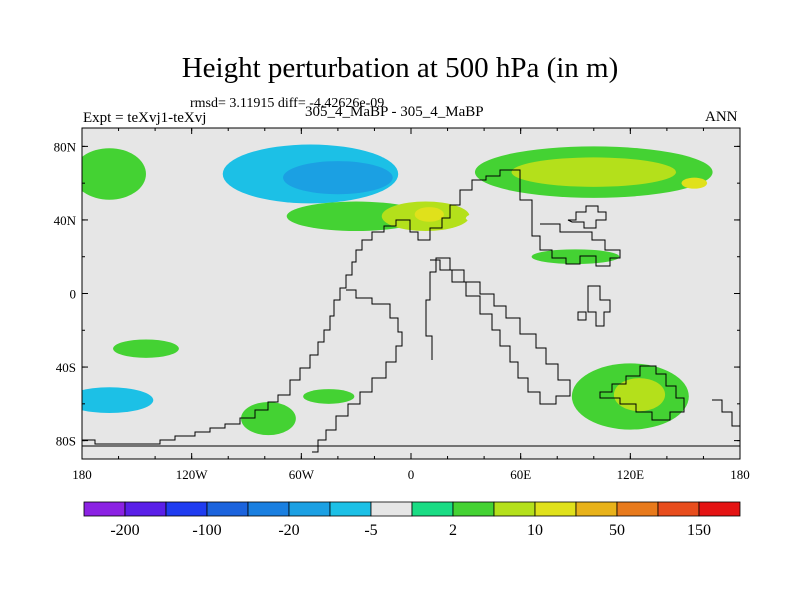 This screenshot has width=800, height=600. What do you see at coordinates (73, 294) in the screenshot?
I see `y-tick-label-2: 0` at bounding box center [73, 294].